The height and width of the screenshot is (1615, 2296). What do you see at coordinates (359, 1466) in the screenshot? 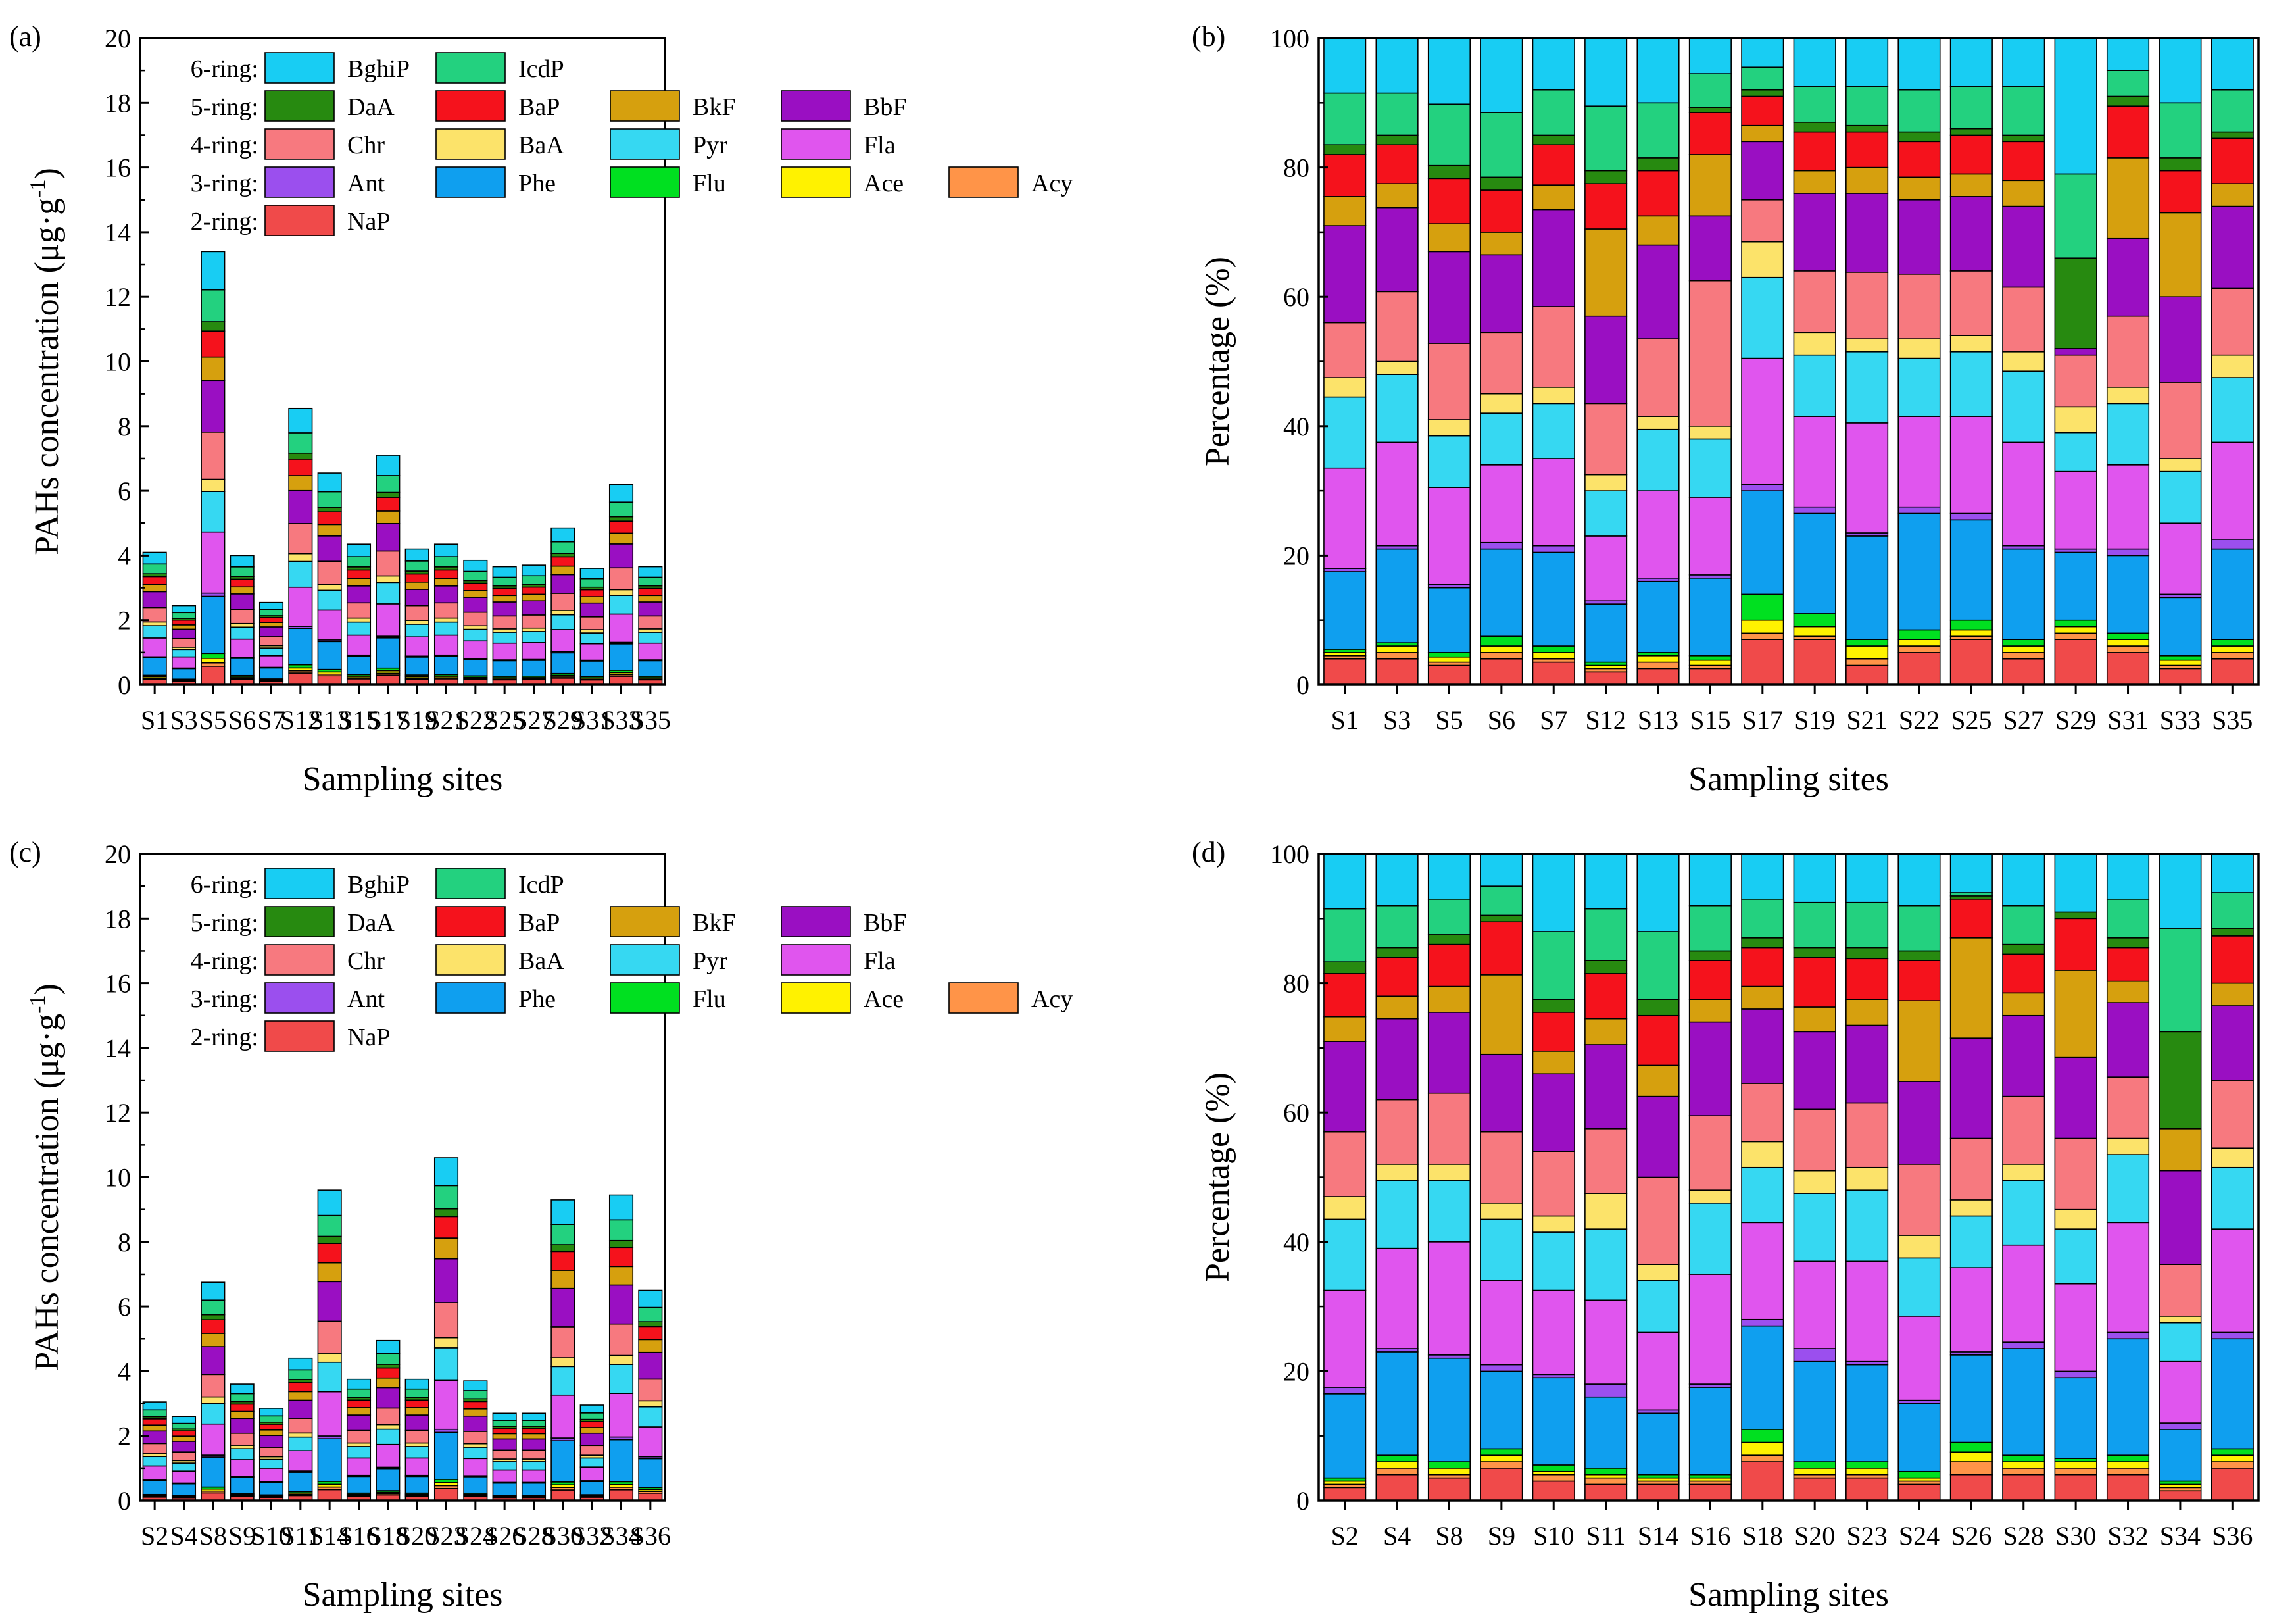
I see `bar-S16-Fla` at bounding box center [359, 1466].